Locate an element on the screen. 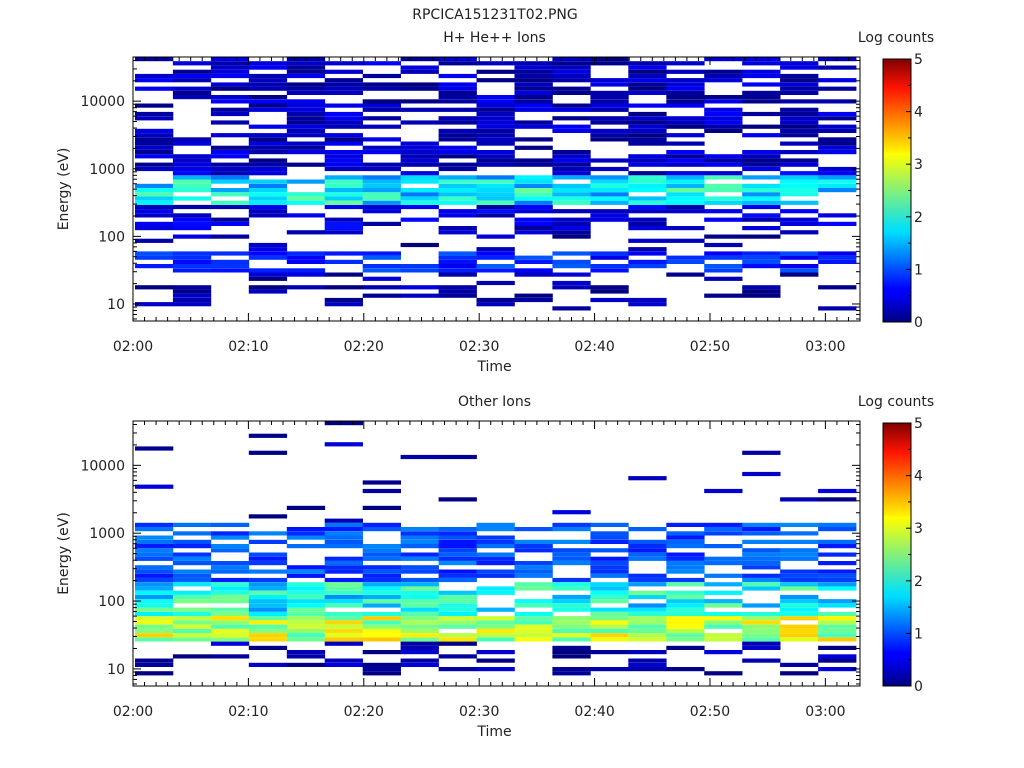  colorbar-tick-label: 3 is located at coordinates (918, 165).